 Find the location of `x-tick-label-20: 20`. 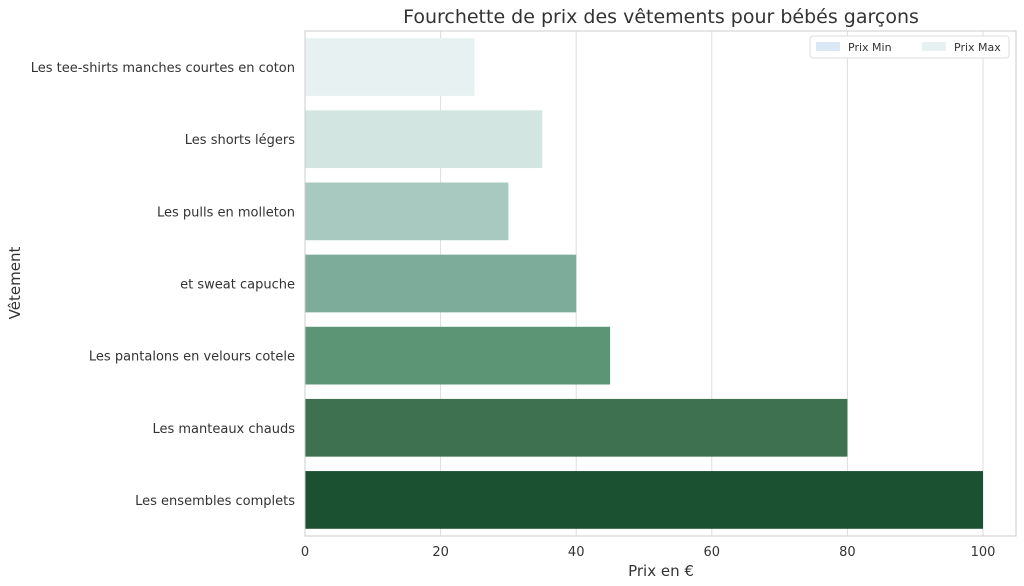

x-tick-label-20: 20 is located at coordinates (440, 552).